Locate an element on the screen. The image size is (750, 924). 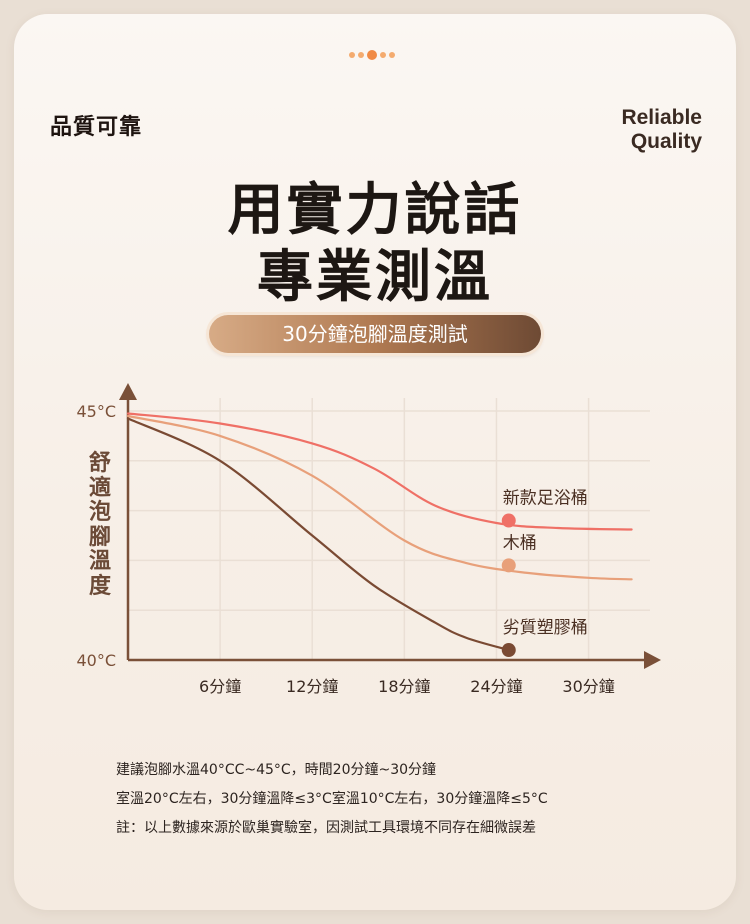
y-axis-label-char: 度 is located at coordinates (99, 586).